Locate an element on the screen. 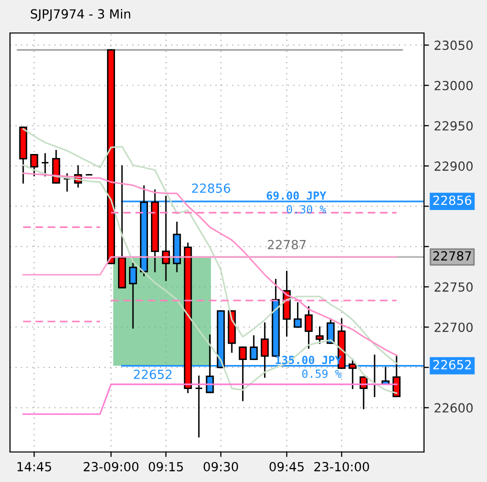 The image size is (487, 482). chart-title: SJPJ7974 - 3 Min is located at coordinates (80, 14).